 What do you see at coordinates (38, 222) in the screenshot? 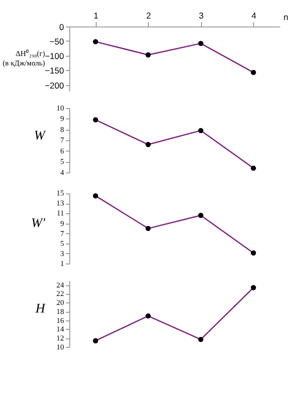
I see `y-axis-title: W'` at bounding box center [38, 222].